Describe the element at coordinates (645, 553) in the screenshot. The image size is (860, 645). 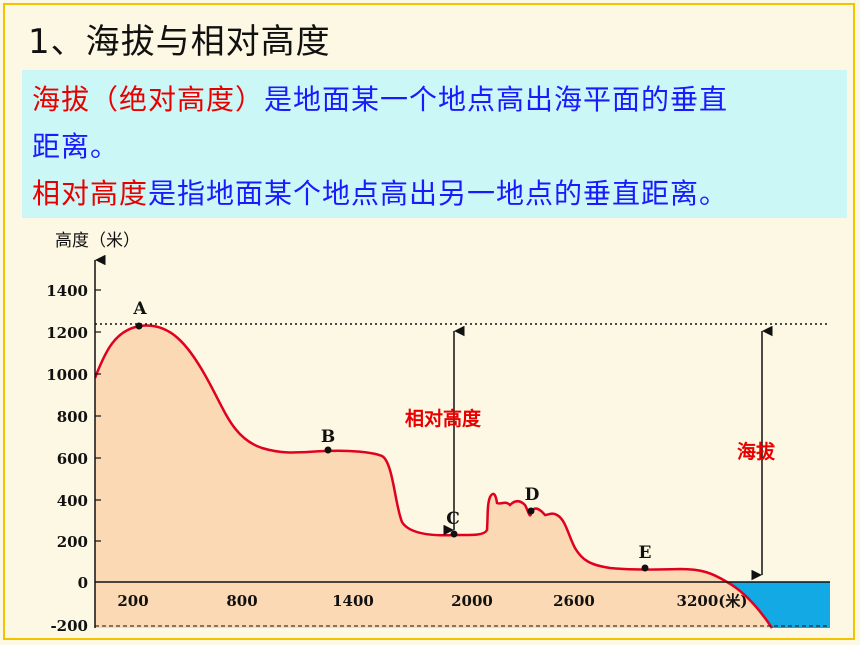
I see `point-e-label: E` at that location.